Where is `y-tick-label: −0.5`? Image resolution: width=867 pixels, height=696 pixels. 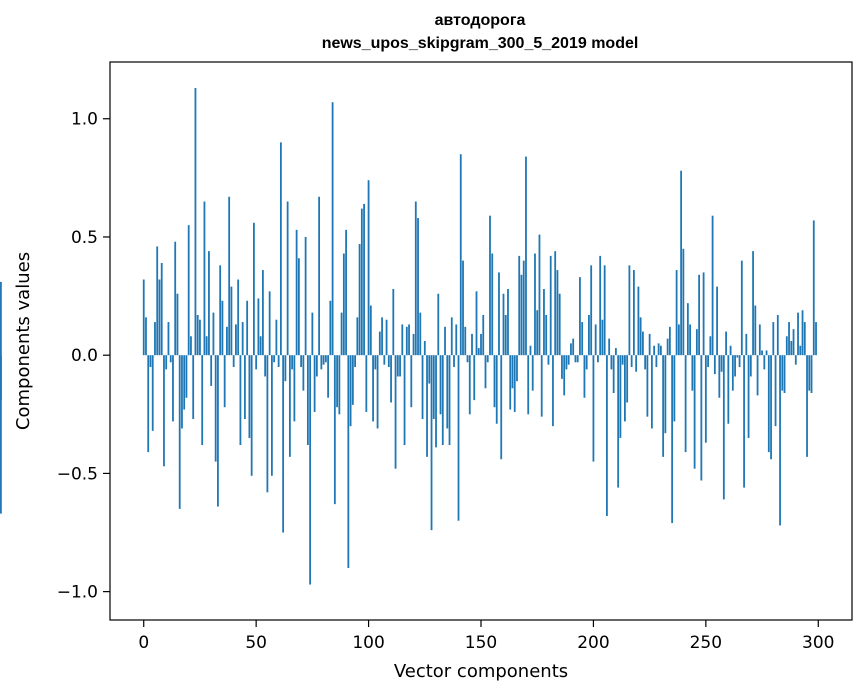
y-tick-label: −0.5 is located at coordinates (77, 474).